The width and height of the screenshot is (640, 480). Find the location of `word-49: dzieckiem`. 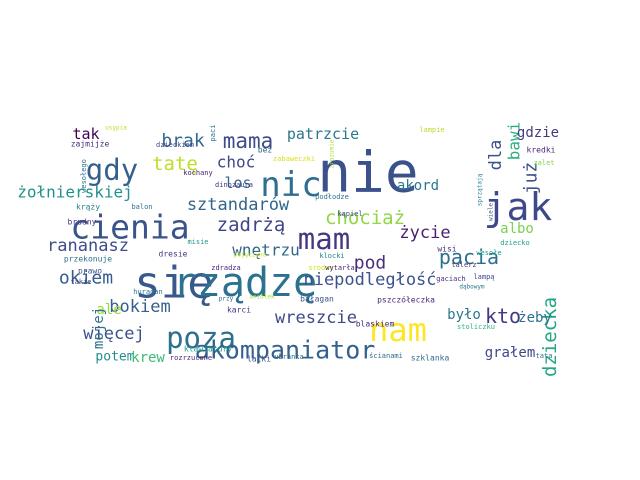

word-49: dzieckiem is located at coordinates (175, 145).